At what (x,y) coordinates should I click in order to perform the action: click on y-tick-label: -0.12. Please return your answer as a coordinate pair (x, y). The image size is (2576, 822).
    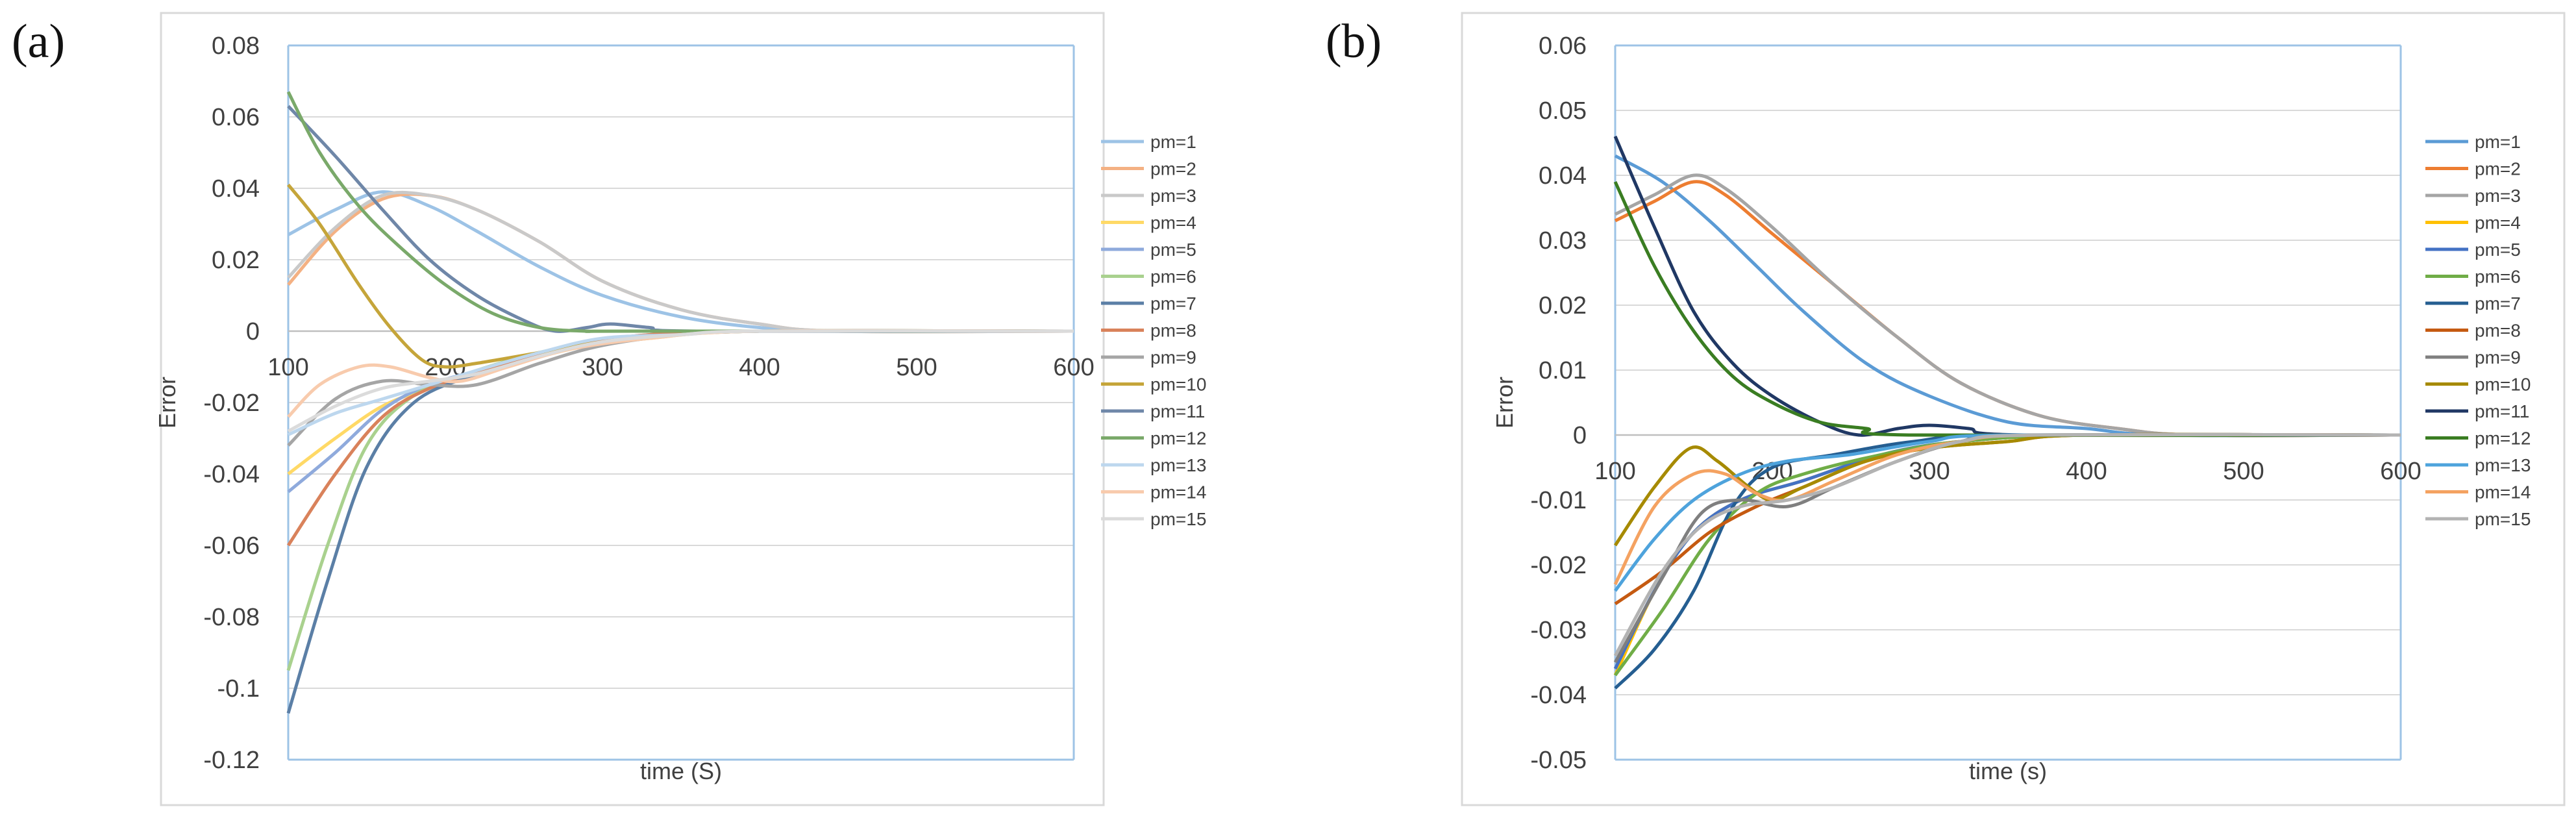
    Looking at the image, I should click on (231, 760).